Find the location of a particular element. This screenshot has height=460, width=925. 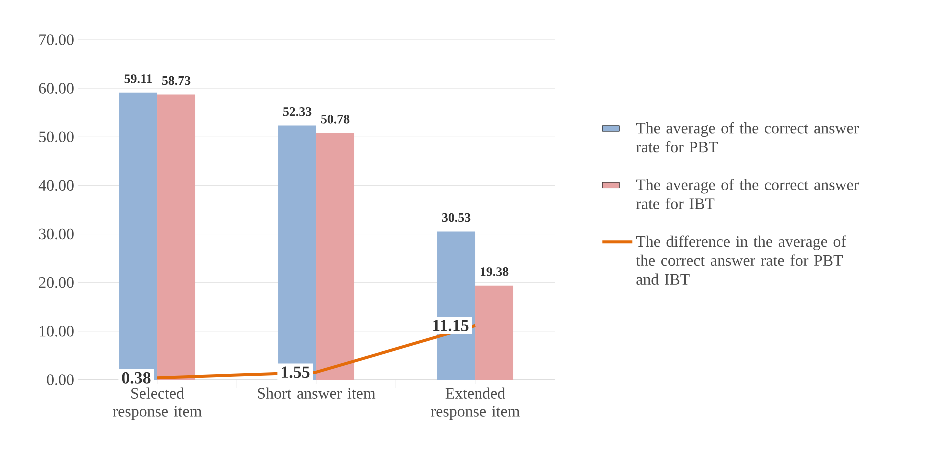

y-tick-label: 70.00 is located at coordinates (57, 40).